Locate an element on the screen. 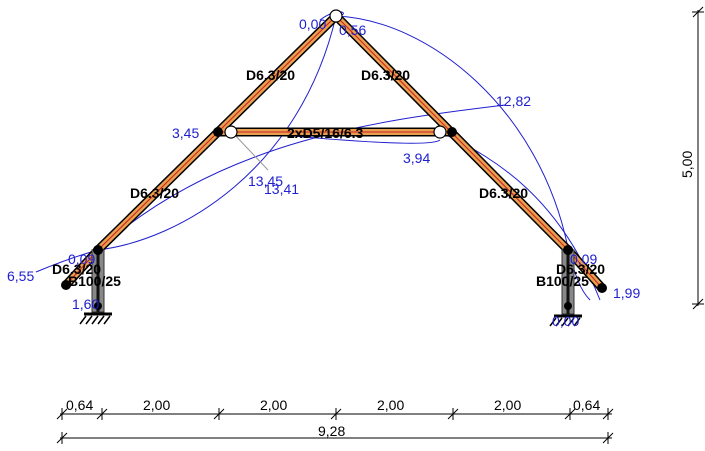  label-lower-right: D6.3/20 is located at coordinates (503, 193).